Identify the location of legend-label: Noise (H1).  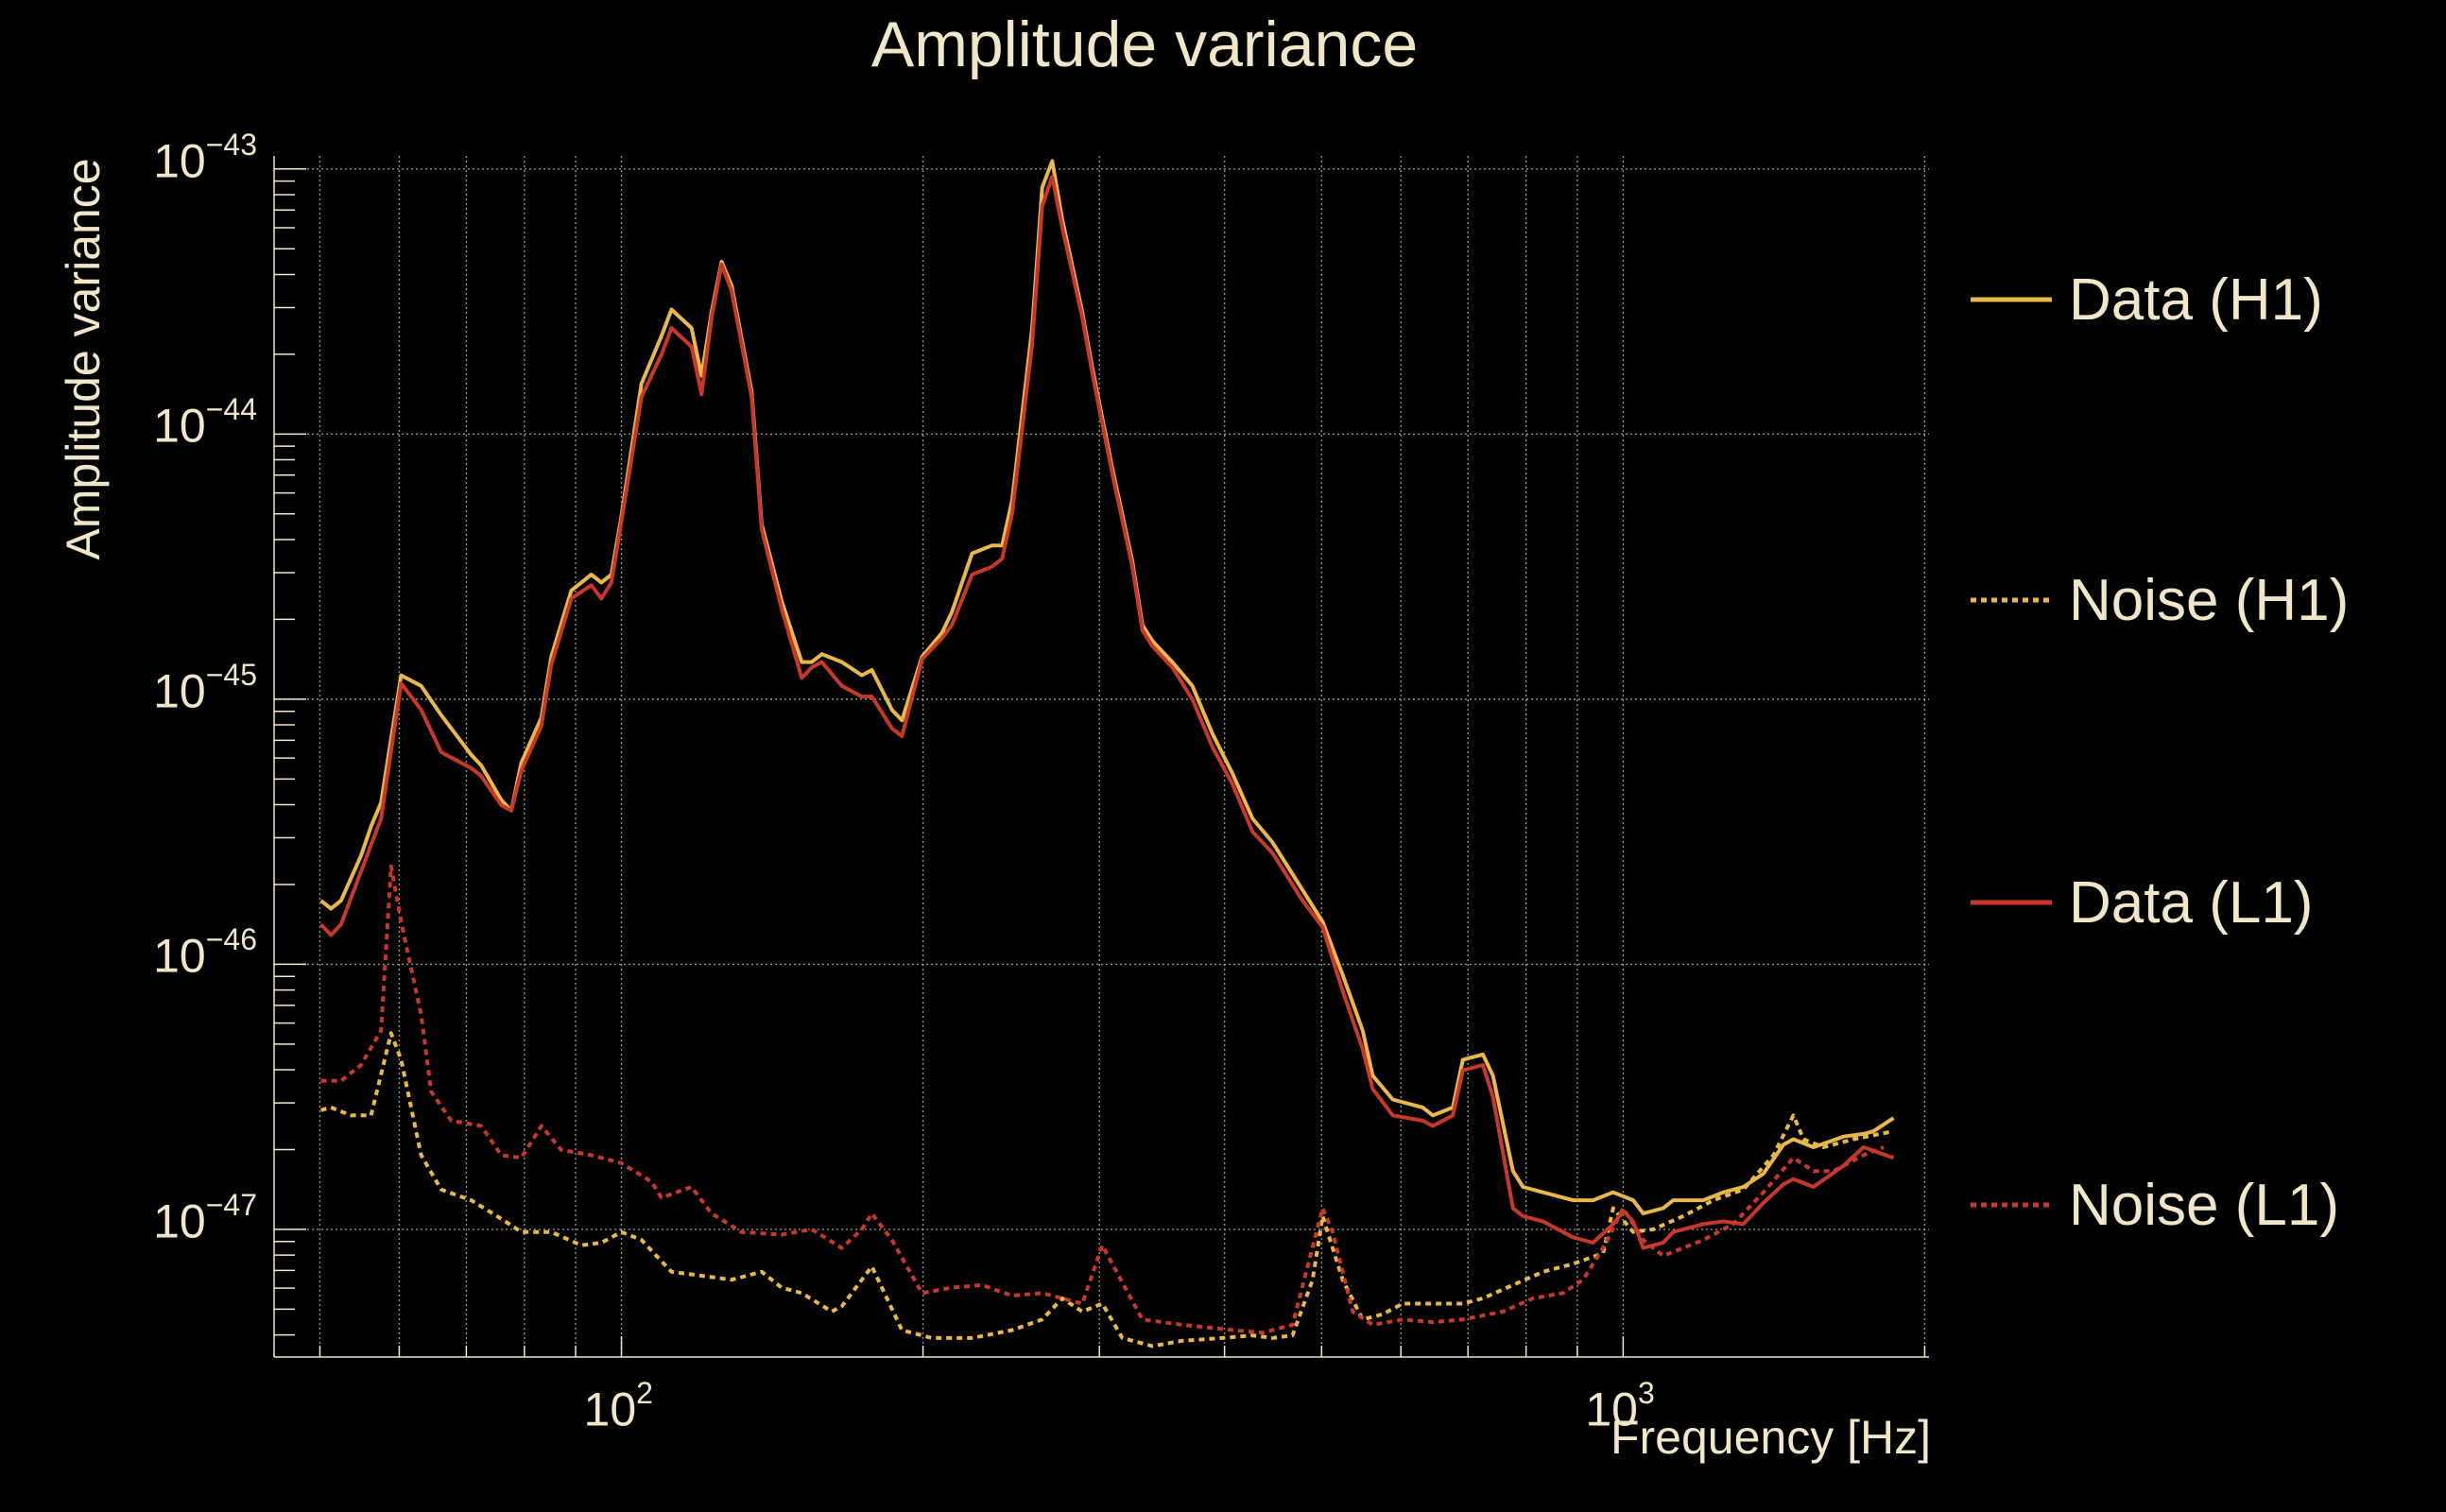
(2209, 600).